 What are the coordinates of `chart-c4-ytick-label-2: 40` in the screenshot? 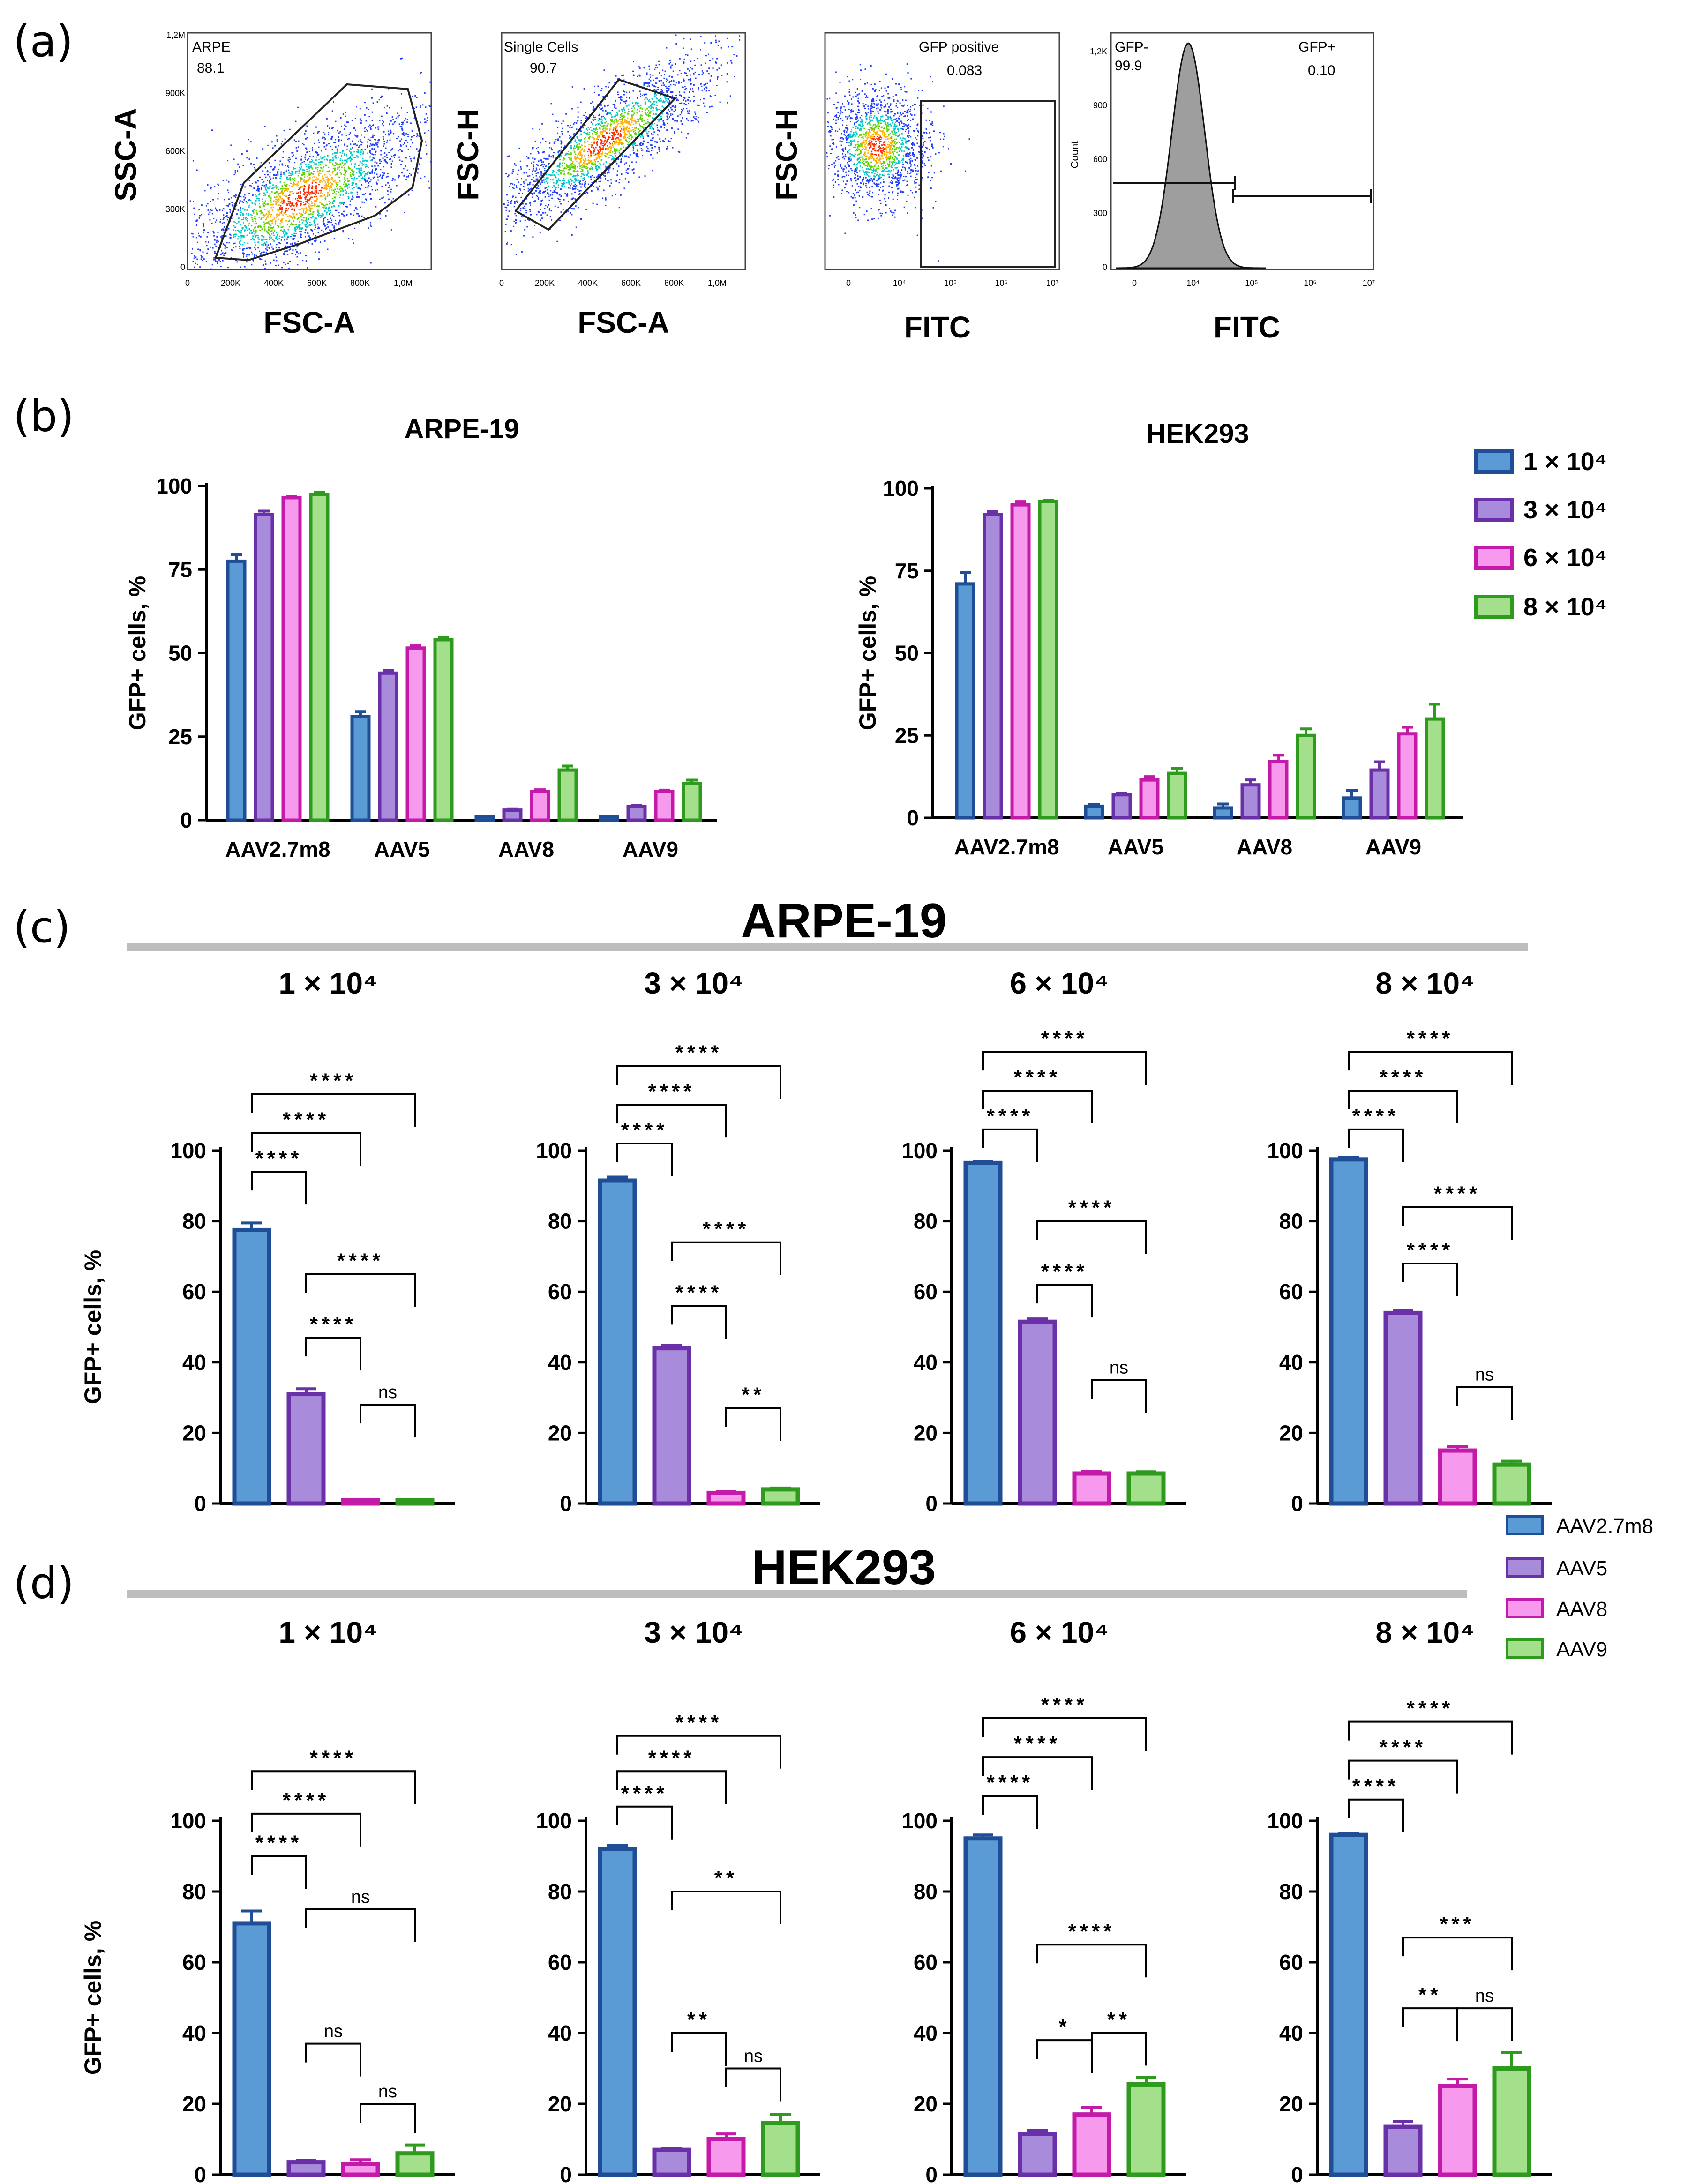 It's located at (1291, 1362).